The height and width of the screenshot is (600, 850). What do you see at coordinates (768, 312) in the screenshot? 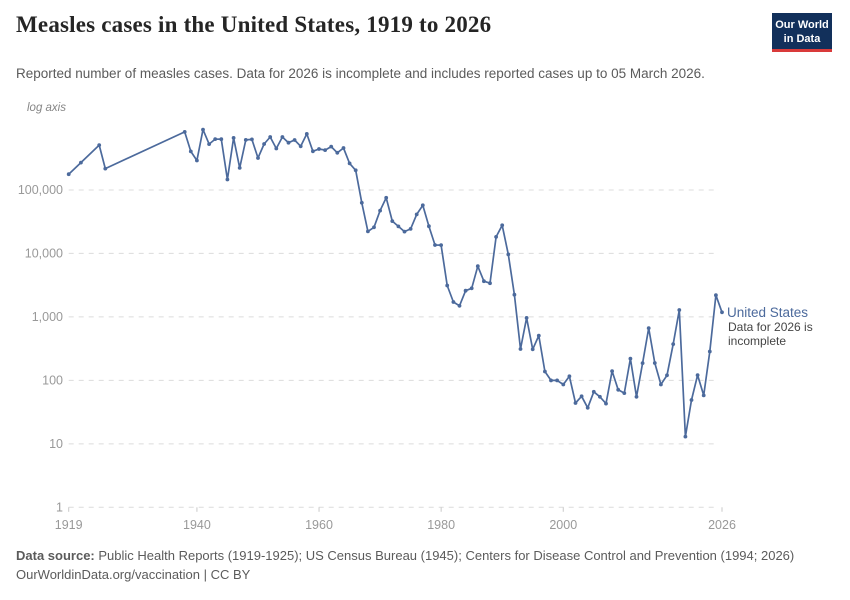
I see `series-entity-label: United States` at bounding box center [768, 312].